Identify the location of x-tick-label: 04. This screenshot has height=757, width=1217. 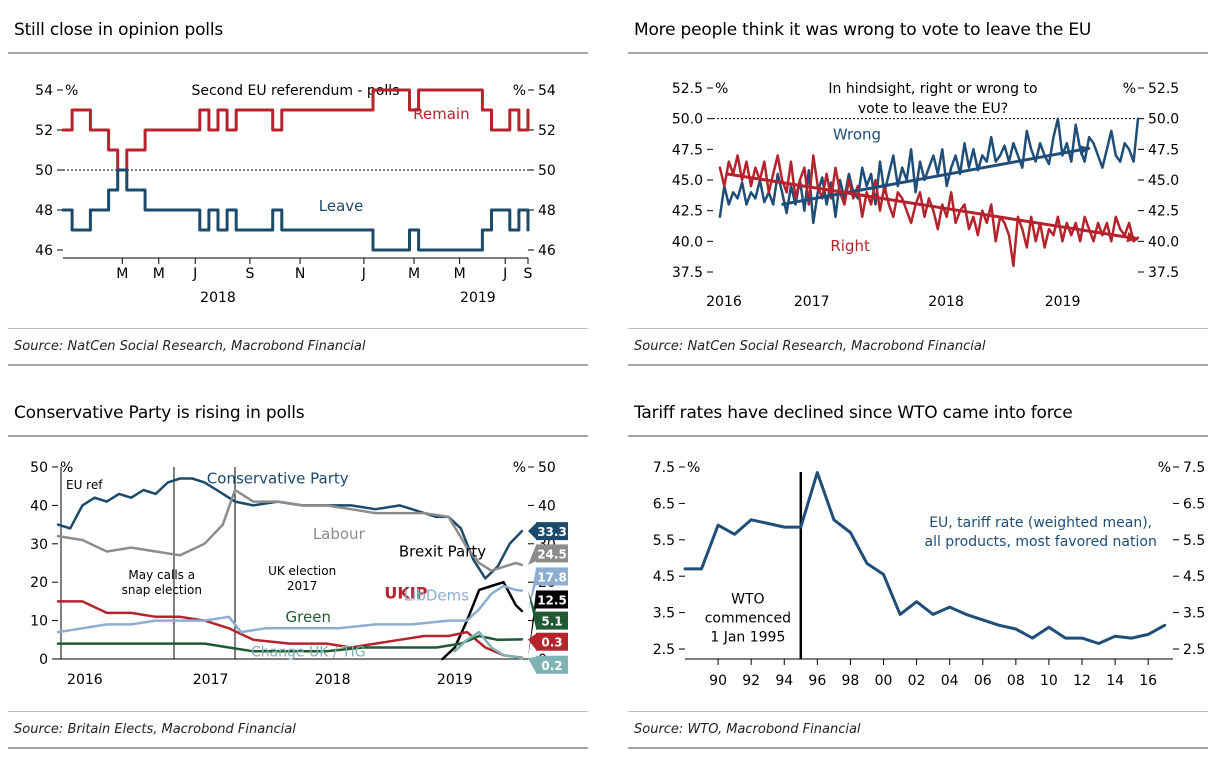
(950, 681).